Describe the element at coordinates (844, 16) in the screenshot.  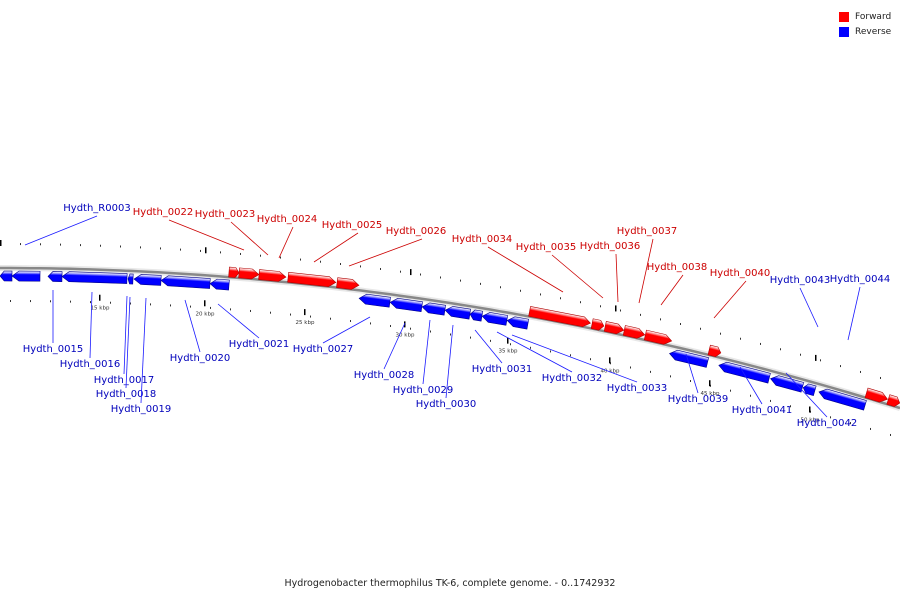
I see `forward-swatch` at that location.